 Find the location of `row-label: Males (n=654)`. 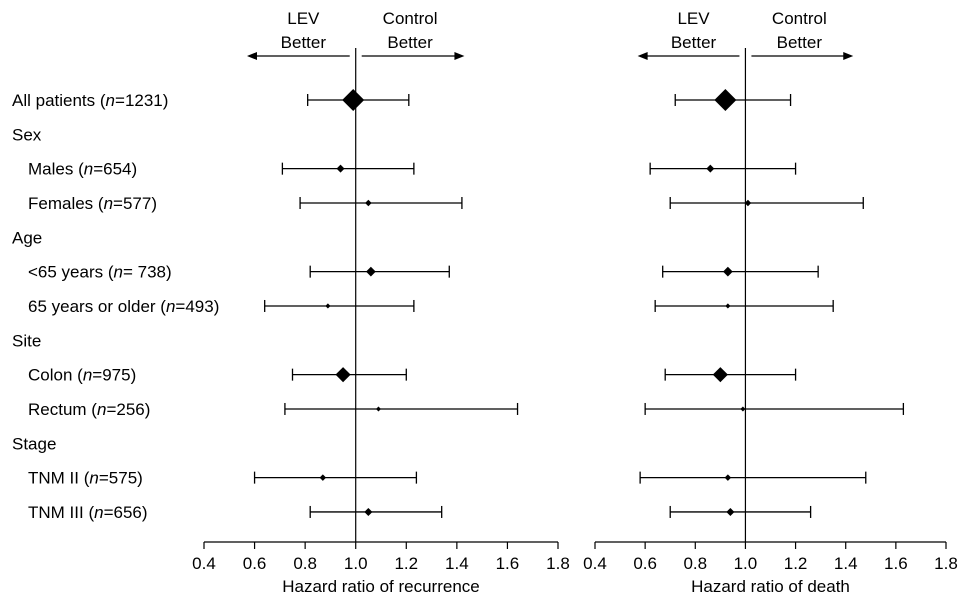

row-label: Males (n=654) is located at coordinates (82, 169).